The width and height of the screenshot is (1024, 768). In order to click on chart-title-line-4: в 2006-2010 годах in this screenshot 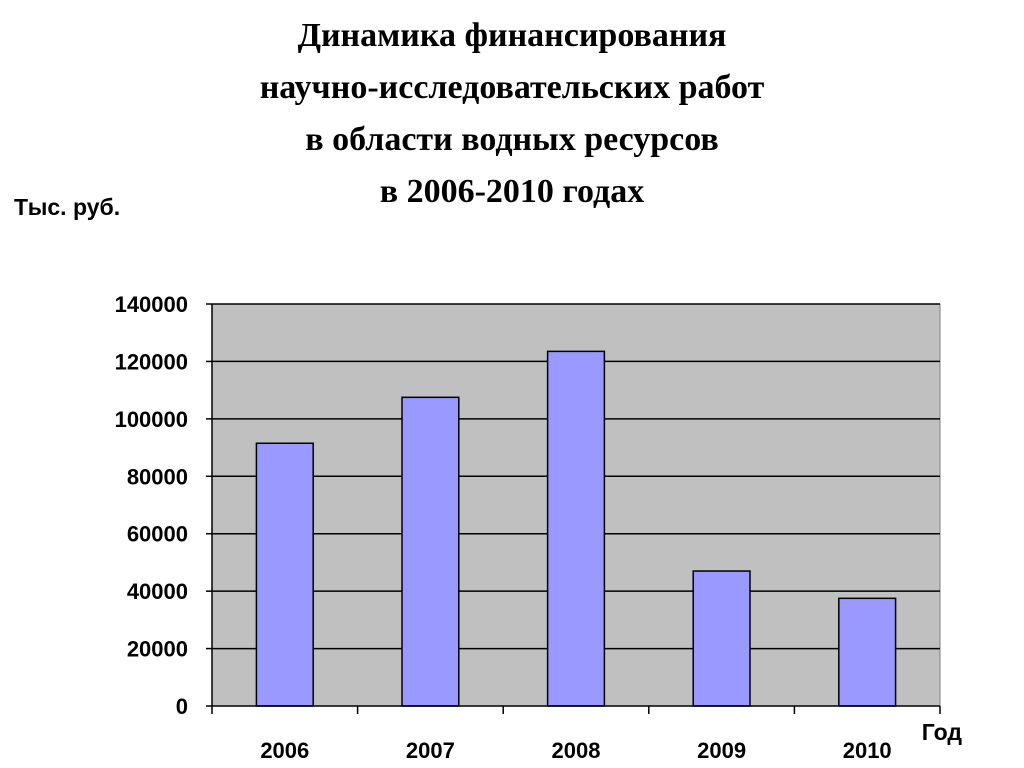, I will do `click(512, 191)`.